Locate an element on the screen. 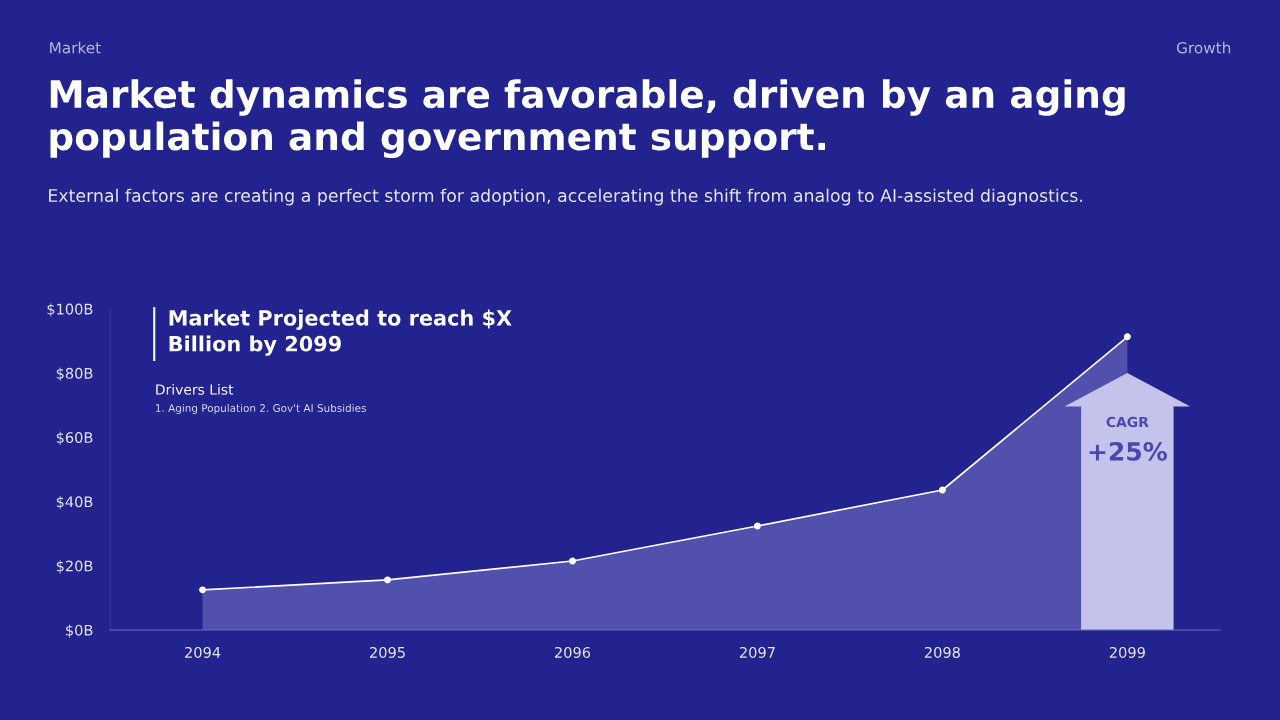  annotation: CAGR is located at coordinates (1127, 422).